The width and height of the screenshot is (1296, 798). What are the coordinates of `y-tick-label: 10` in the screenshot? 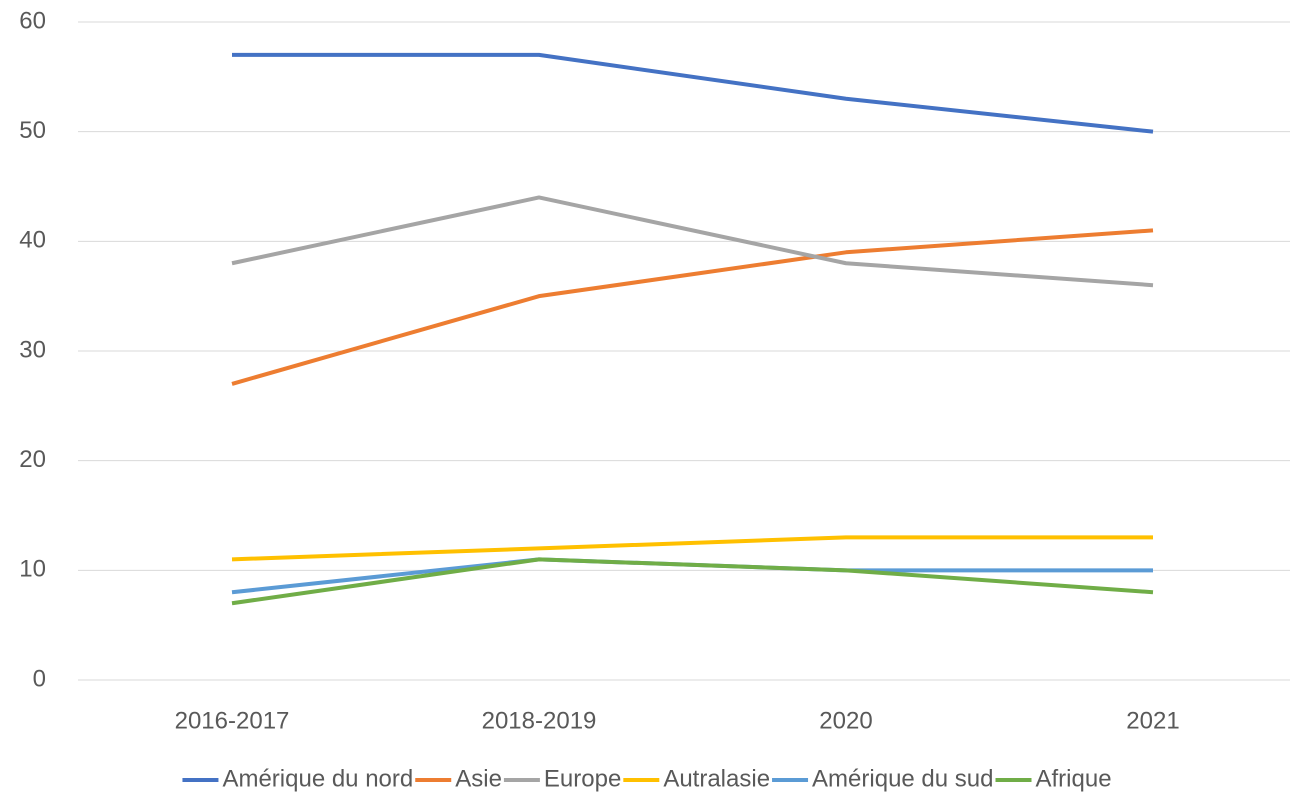 It's located at (32, 569).